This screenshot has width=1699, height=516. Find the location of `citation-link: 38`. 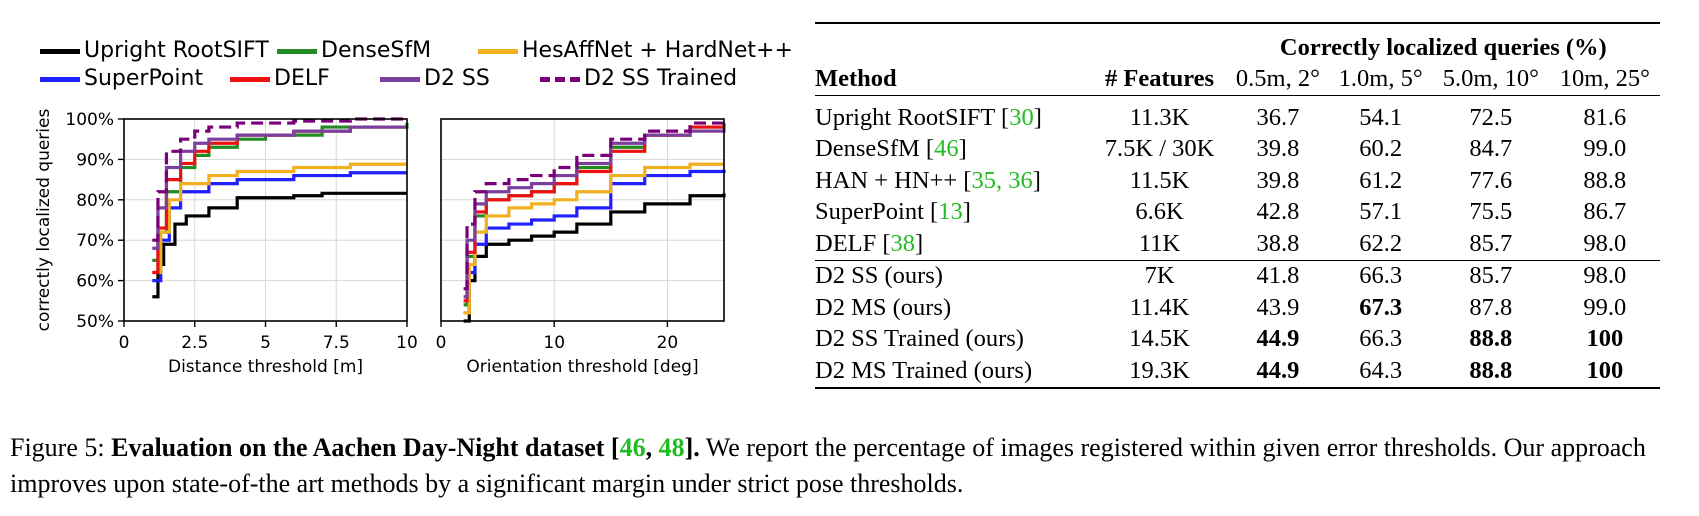

citation-link: 38 is located at coordinates (903, 243).